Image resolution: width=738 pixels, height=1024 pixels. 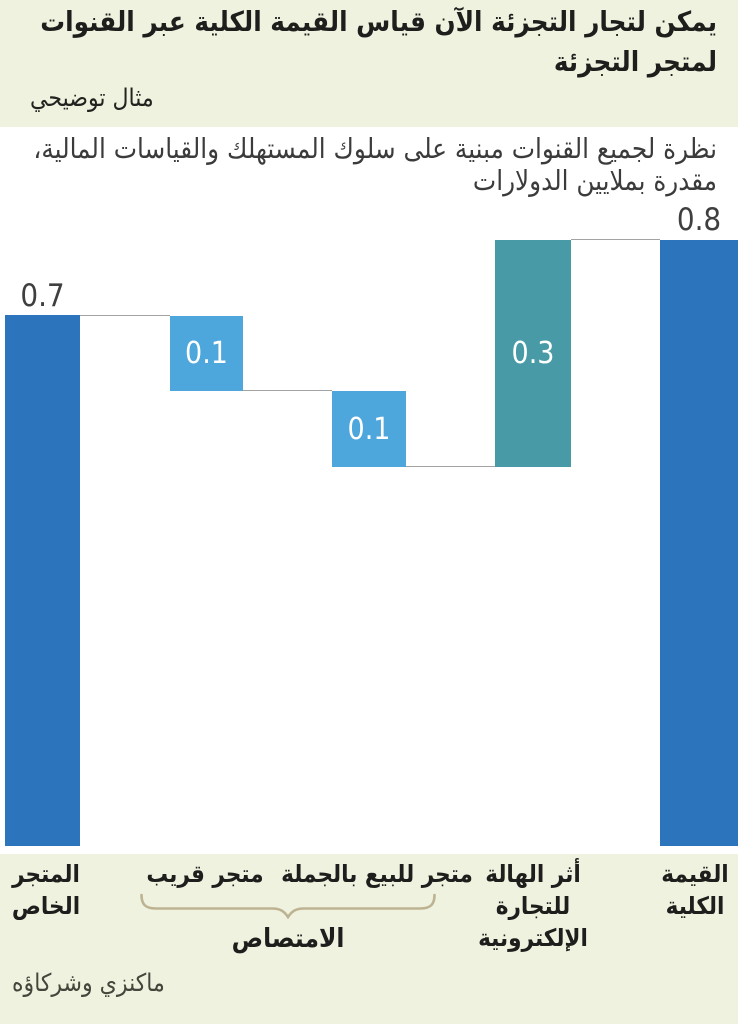 I want to click on bar-ecommerce-halo, so click(x=533, y=353).